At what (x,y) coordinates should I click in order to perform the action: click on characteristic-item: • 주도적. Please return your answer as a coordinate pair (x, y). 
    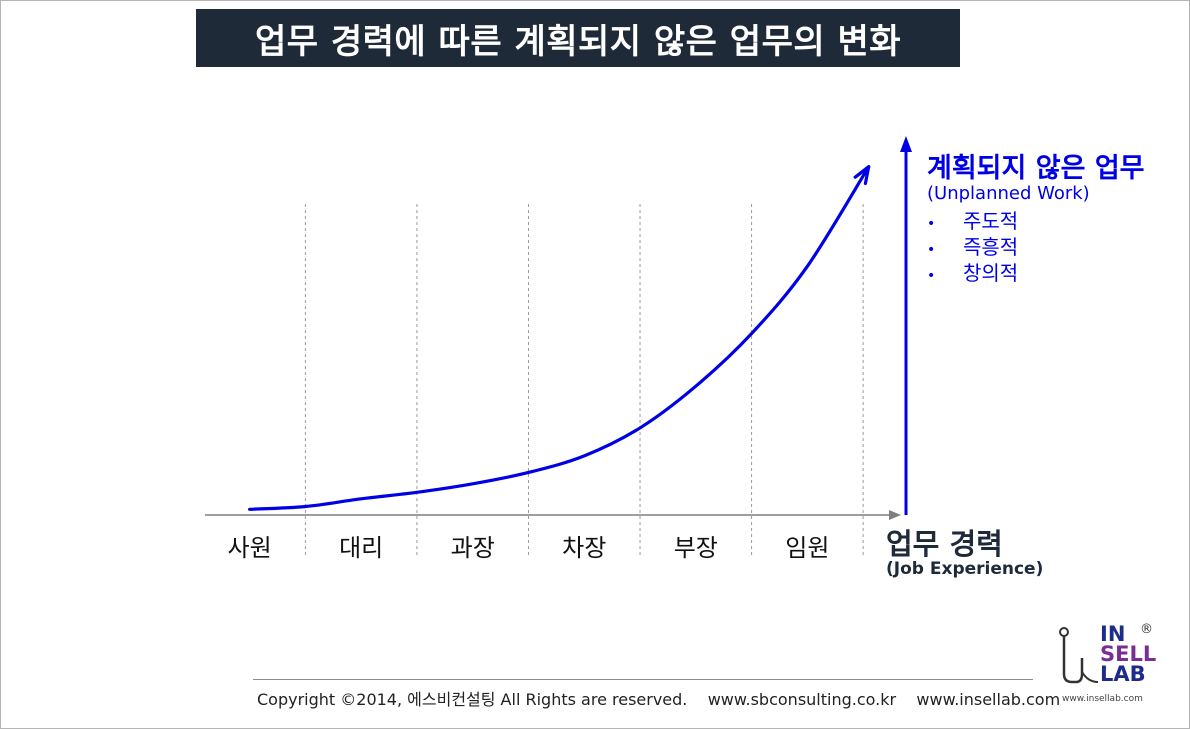
    Looking at the image, I should click on (972, 221).